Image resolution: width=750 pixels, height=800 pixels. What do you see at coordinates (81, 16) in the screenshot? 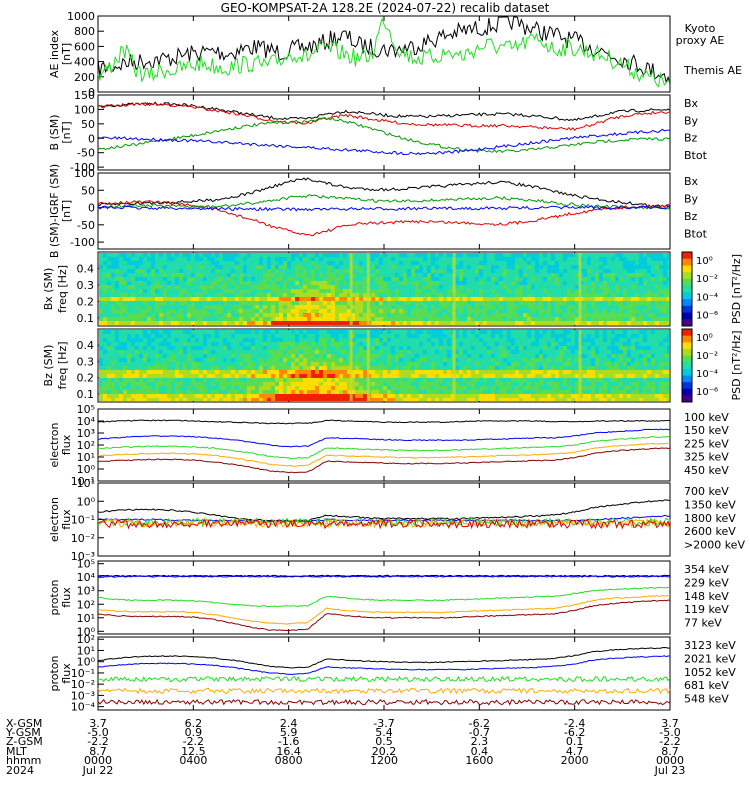
I see `y-tick-label: 1000` at bounding box center [81, 16].